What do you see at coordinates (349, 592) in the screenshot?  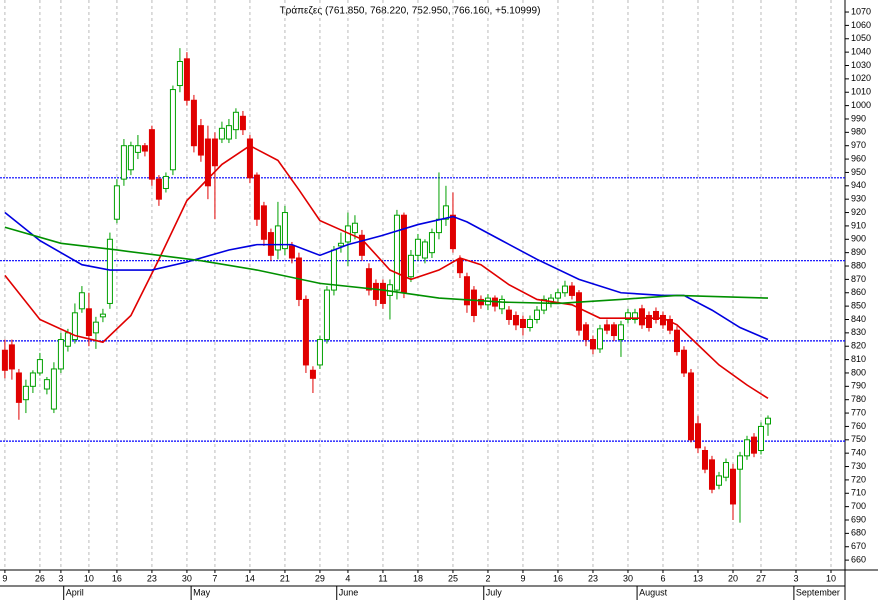 I see `month-label: June` at bounding box center [349, 592].